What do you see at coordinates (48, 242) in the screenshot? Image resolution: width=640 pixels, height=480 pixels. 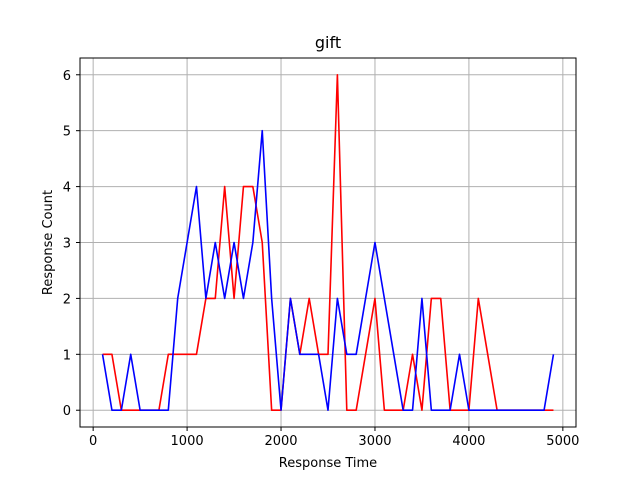 I see `y-axis-label: Response Count` at bounding box center [48, 242].